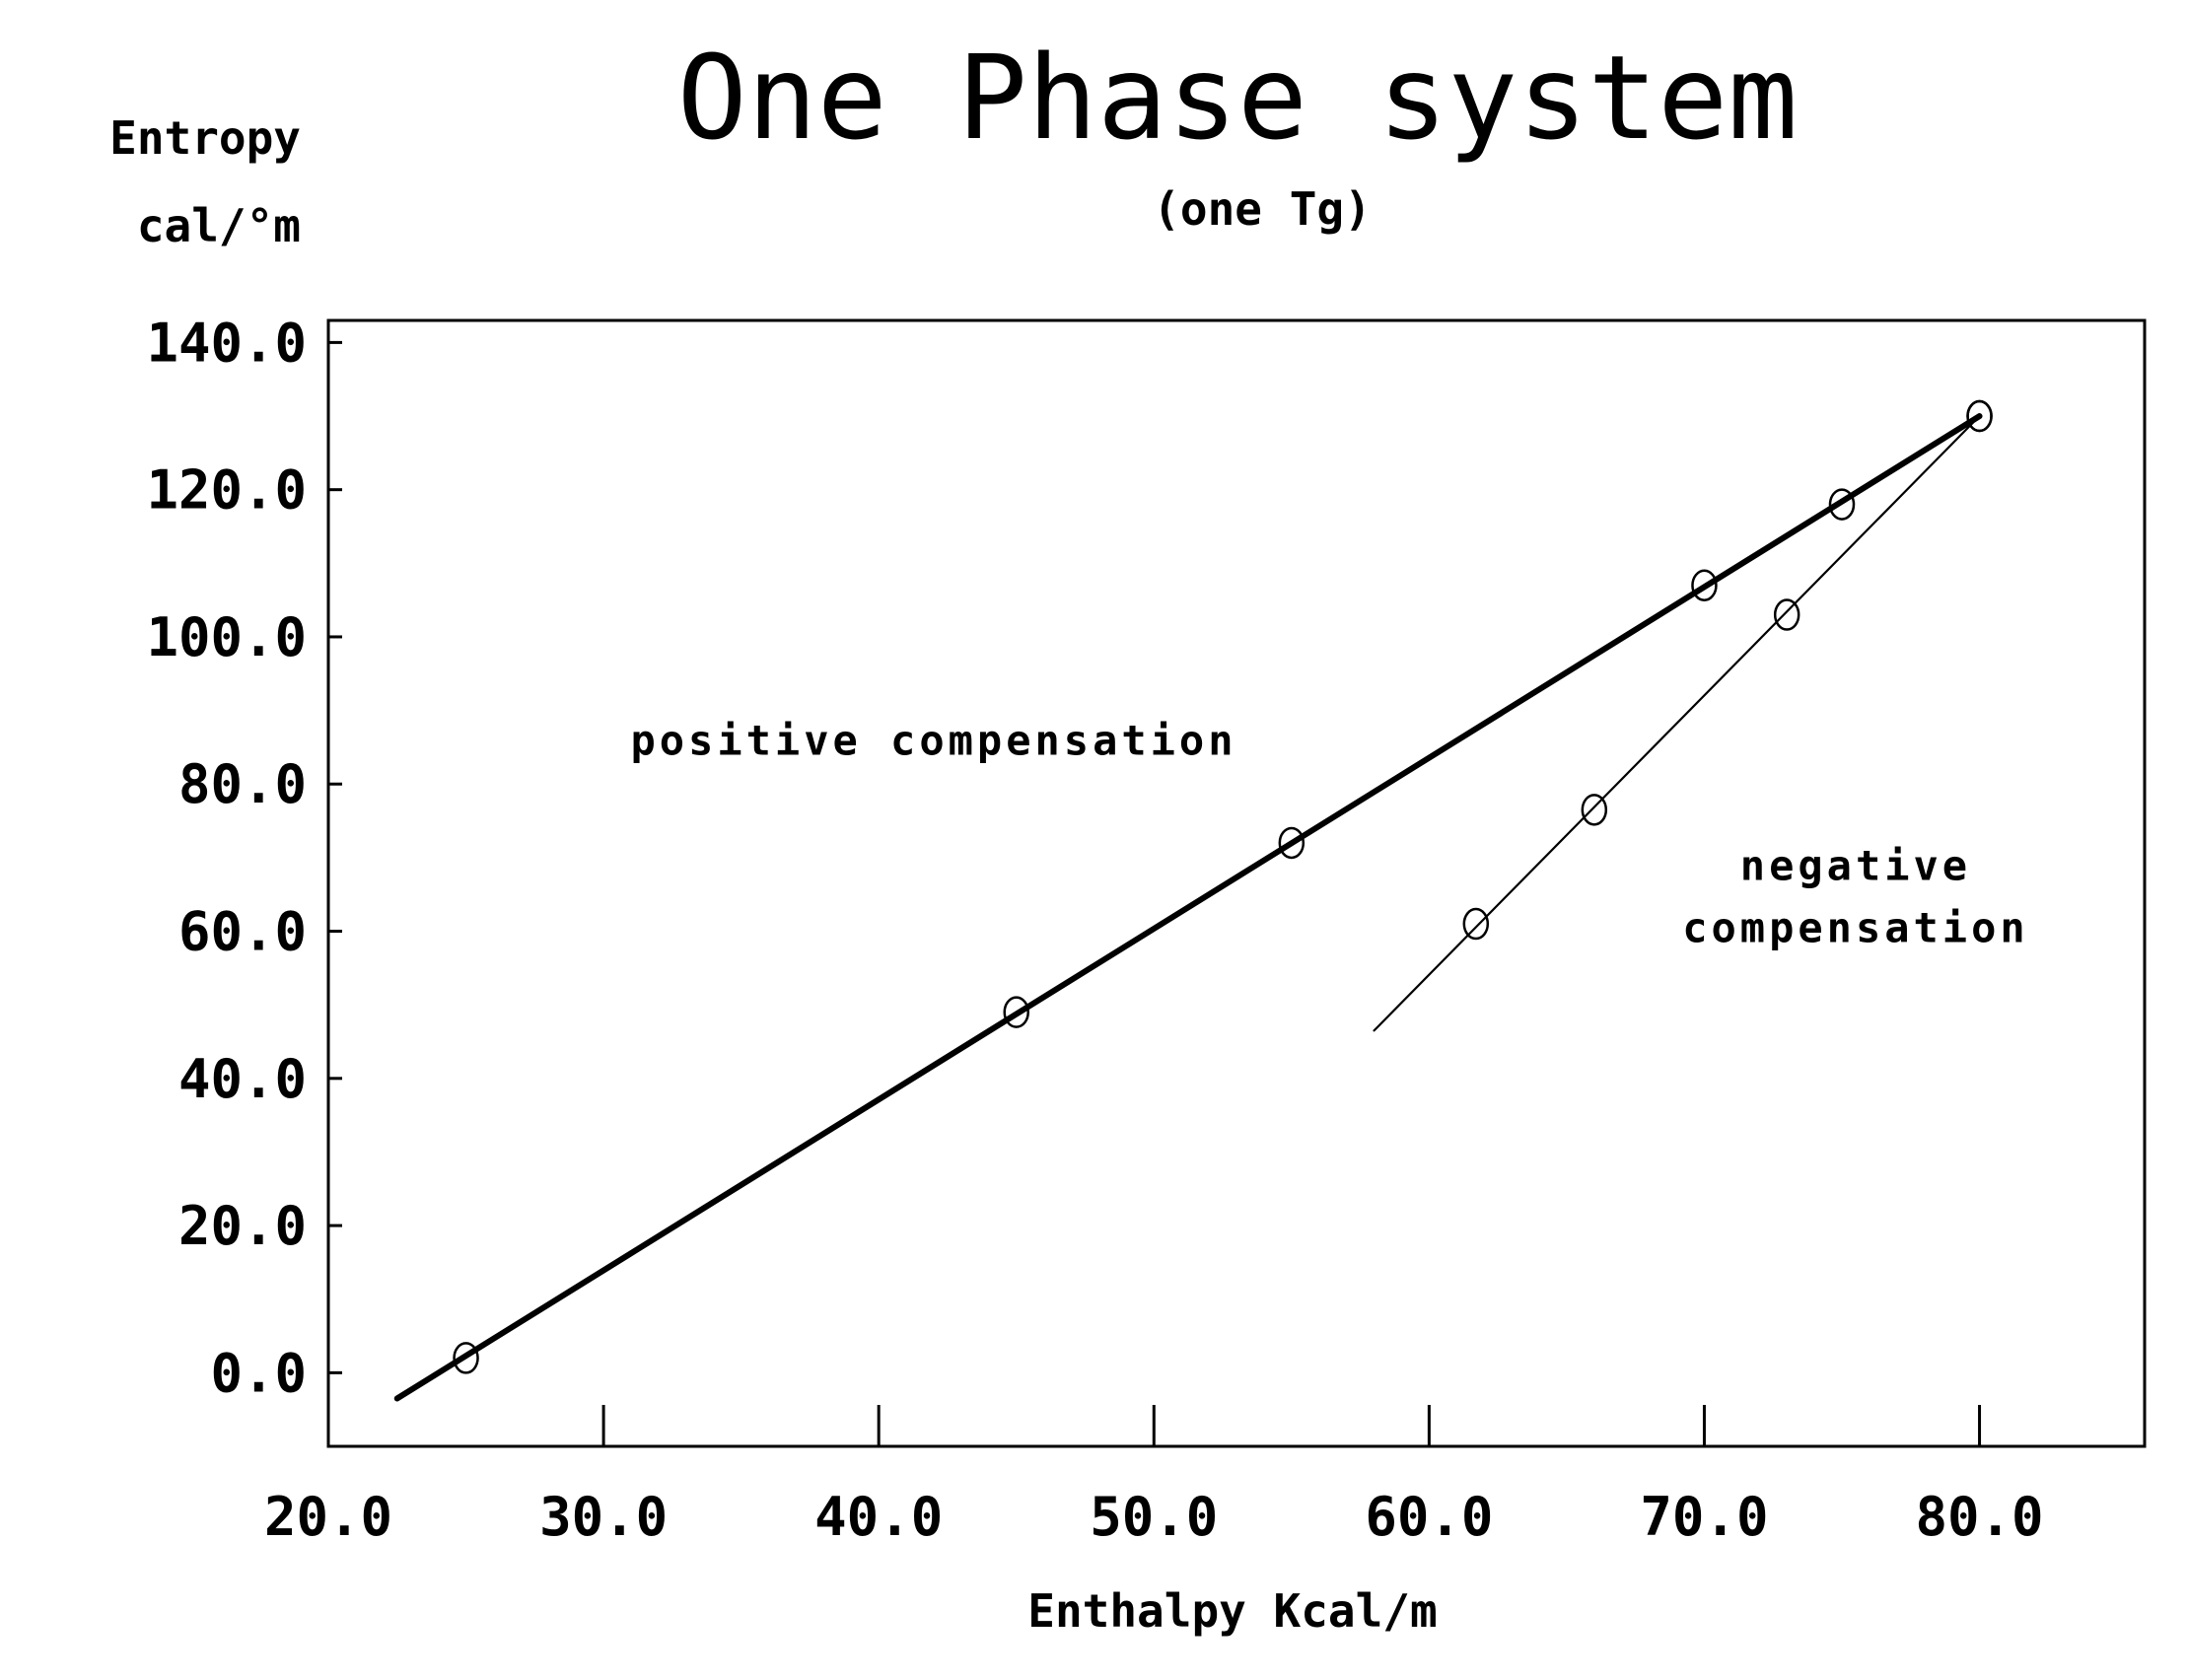  I want to click on y-axis-title-line2: cal/°m, so click(219, 225).